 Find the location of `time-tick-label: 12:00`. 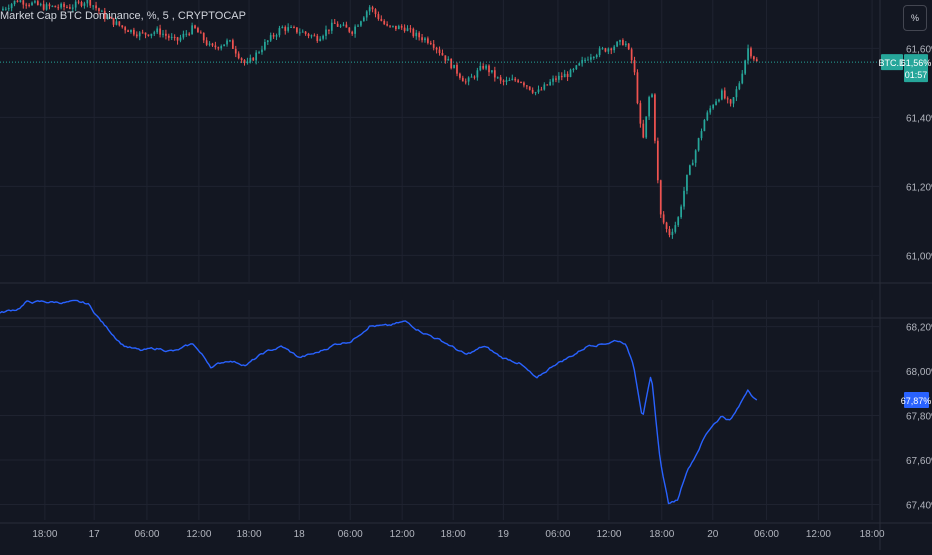

time-tick-label: 12:00 is located at coordinates (818, 534).